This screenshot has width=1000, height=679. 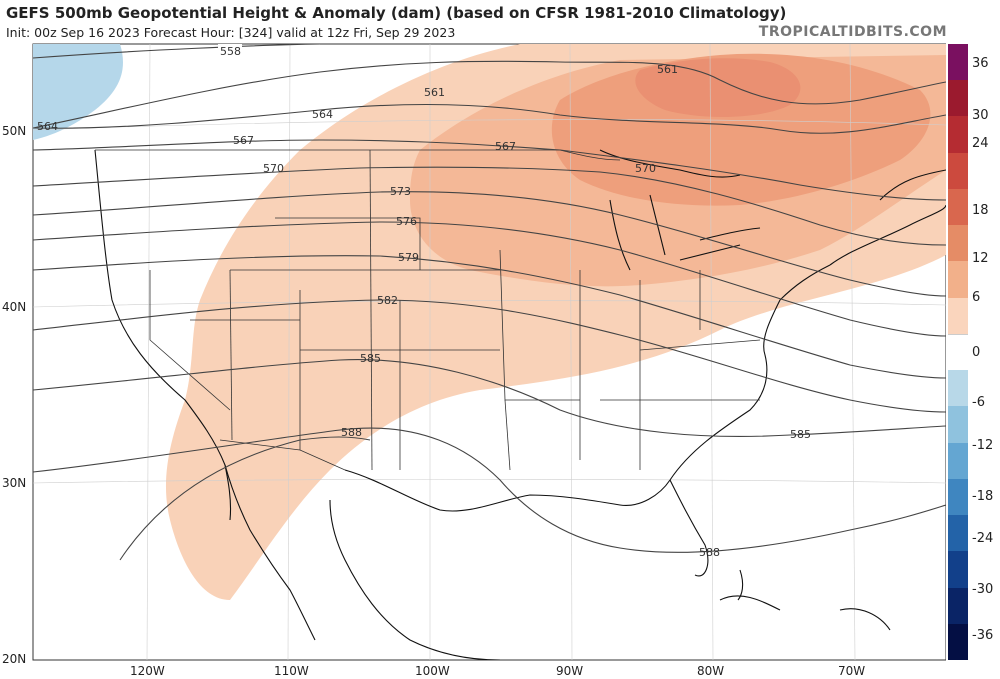 What do you see at coordinates (570, 671) in the screenshot?
I see `lon-label: 90W` at bounding box center [570, 671].